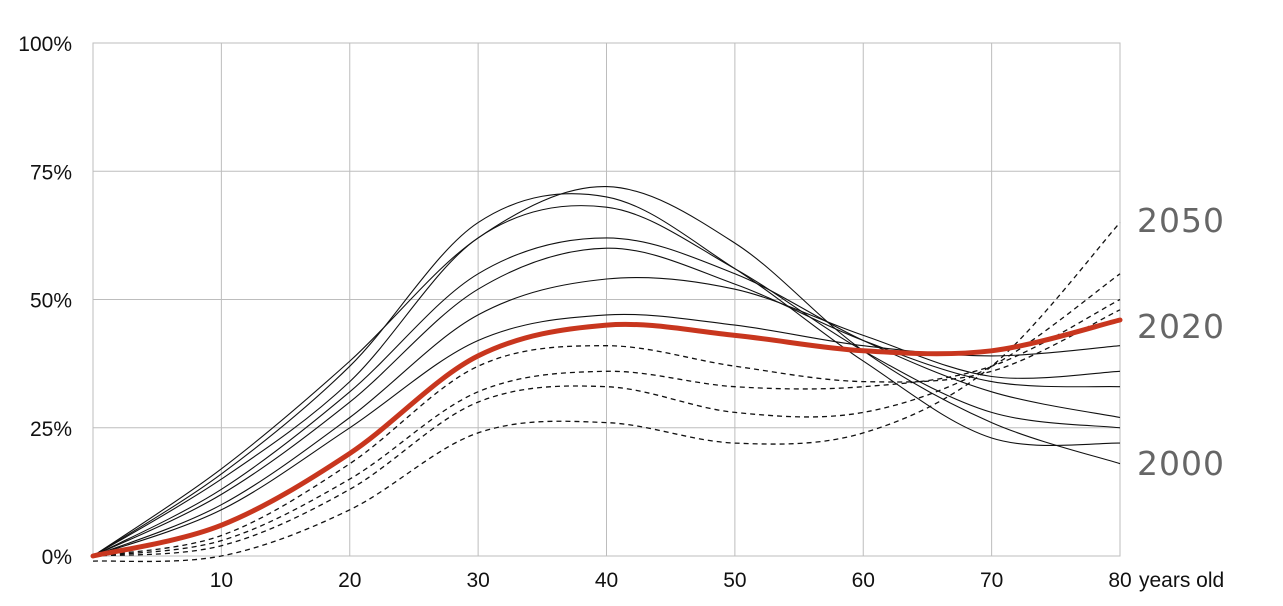  What do you see at coordinates (1181, 326) in the screenshot?
I see `series-label-2020: 2020` at bounding box center [1181, 326].